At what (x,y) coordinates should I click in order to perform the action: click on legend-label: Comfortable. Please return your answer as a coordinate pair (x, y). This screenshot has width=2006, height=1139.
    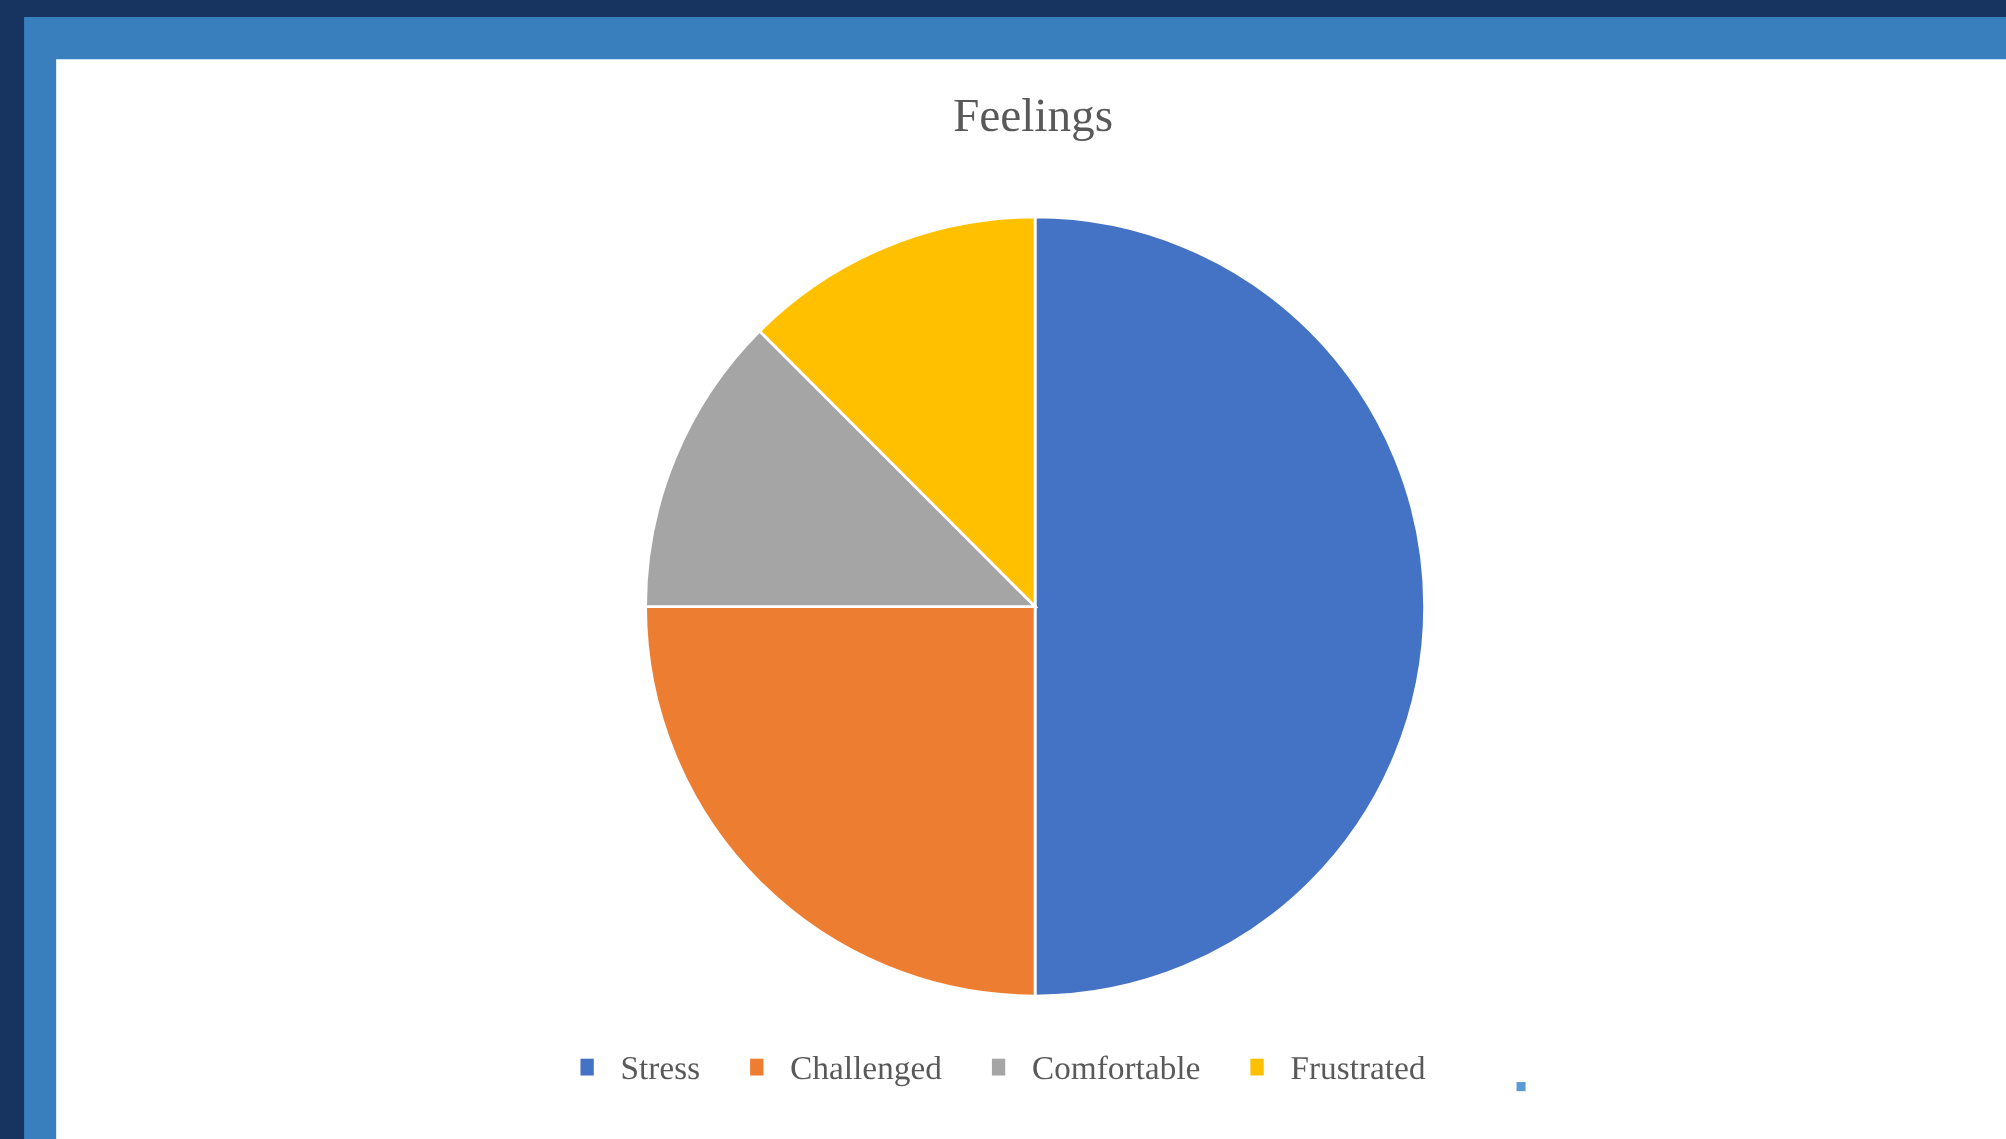
    Looking at the image, I should click on (1116, 1067).